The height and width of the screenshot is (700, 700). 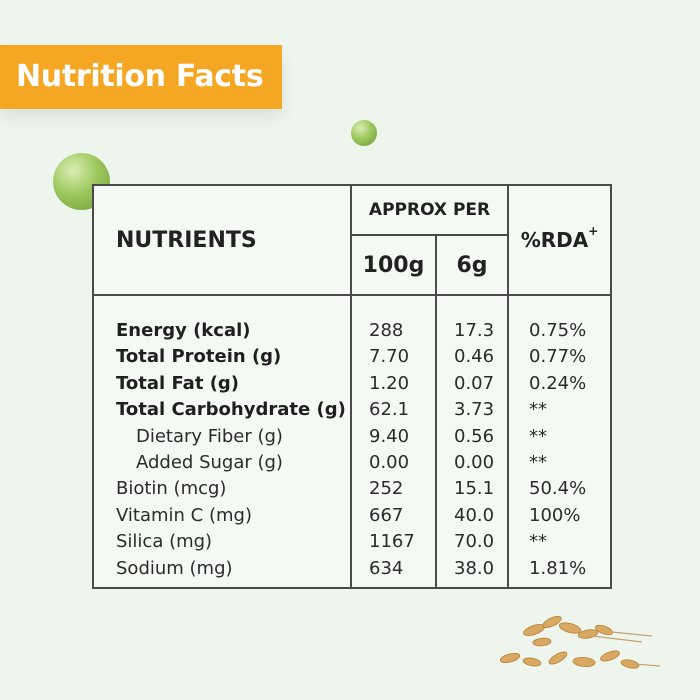 I want to click on nutrition-facts-banner: Nutrition Facts, so click(x=141, y=77).